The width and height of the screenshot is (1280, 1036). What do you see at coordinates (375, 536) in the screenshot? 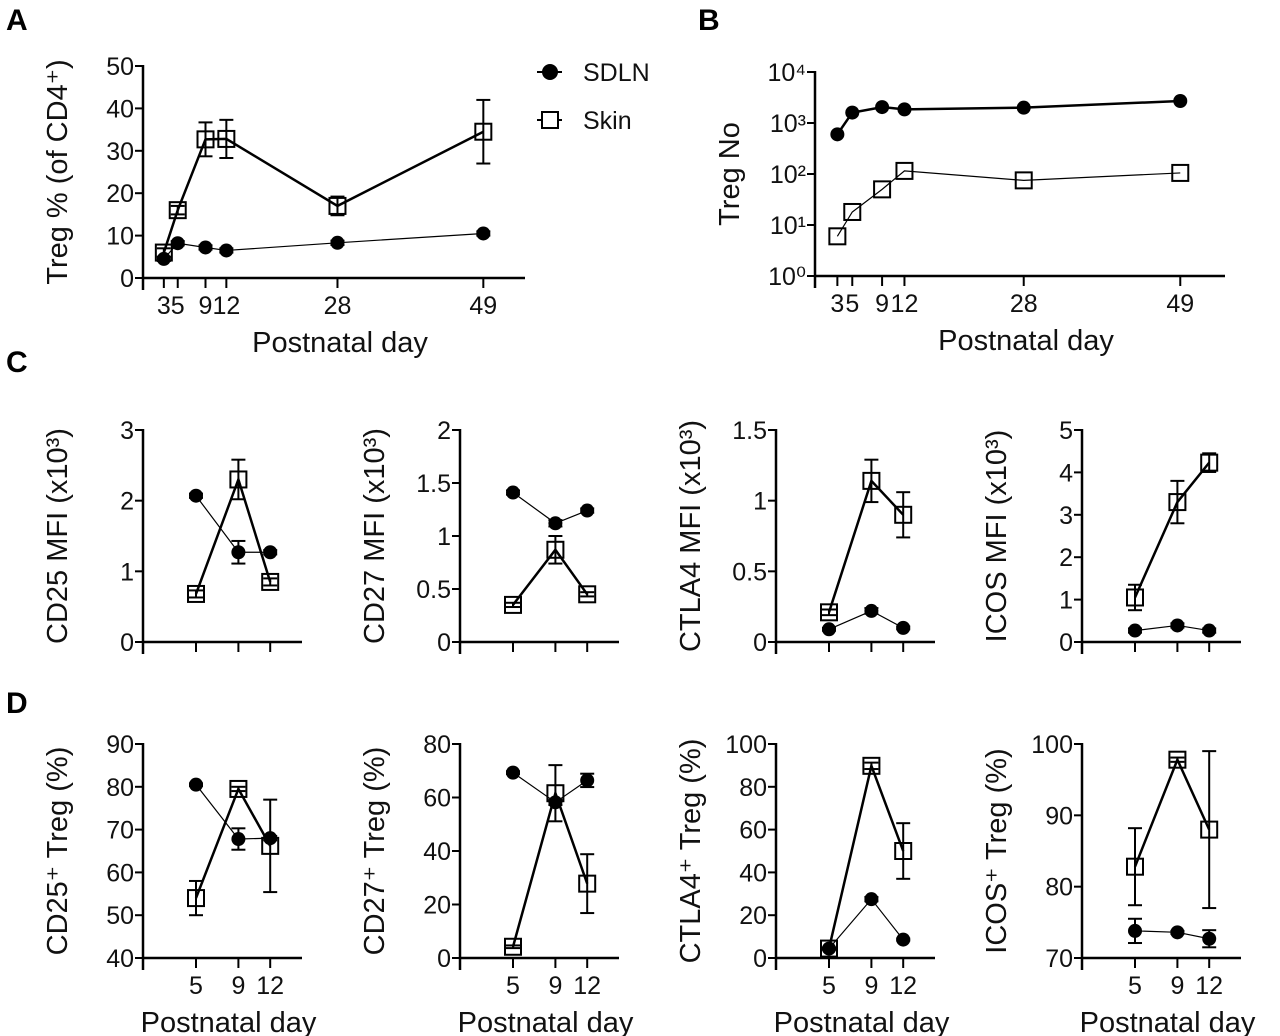
I see `y-axis-label: CD27 MFI (x10³)` at bounding box center [375, 536].